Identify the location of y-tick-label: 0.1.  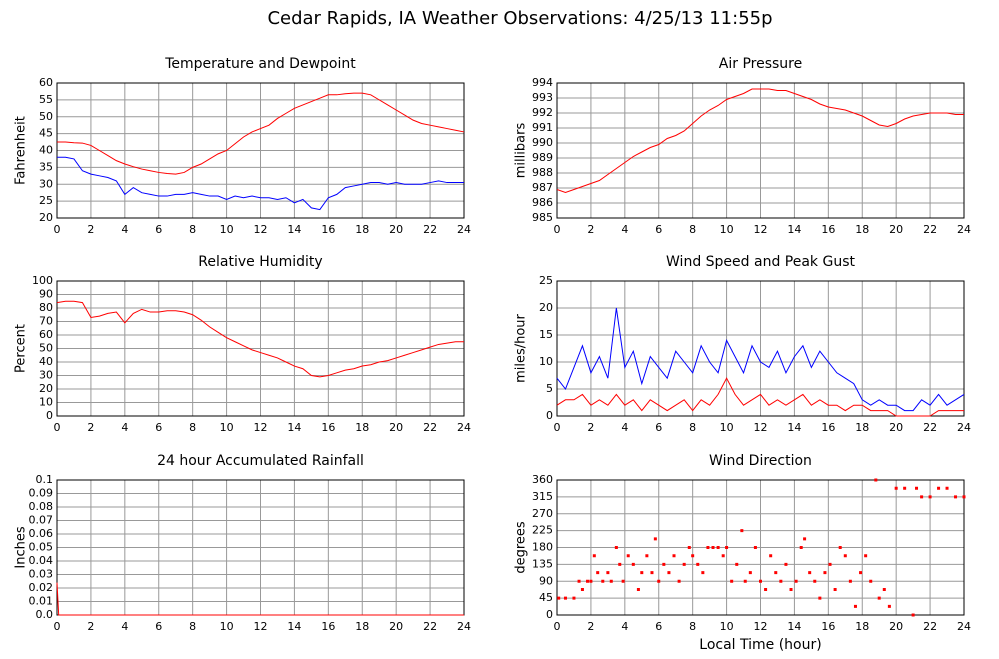
(45, 479).